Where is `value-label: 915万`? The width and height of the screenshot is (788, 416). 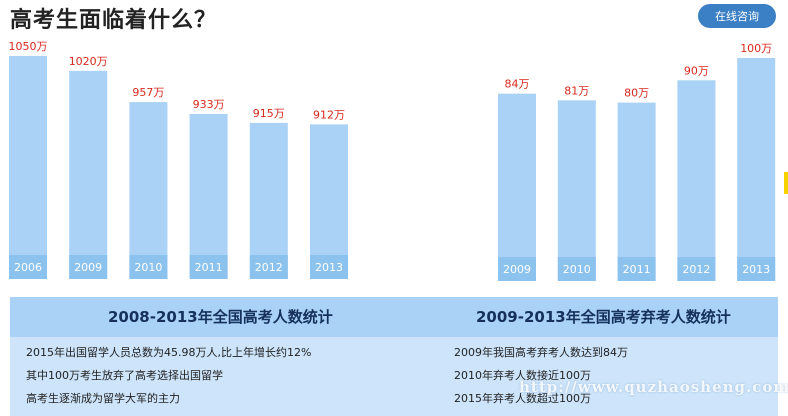 value-label: 915万 is located at coordinates (269, 113).